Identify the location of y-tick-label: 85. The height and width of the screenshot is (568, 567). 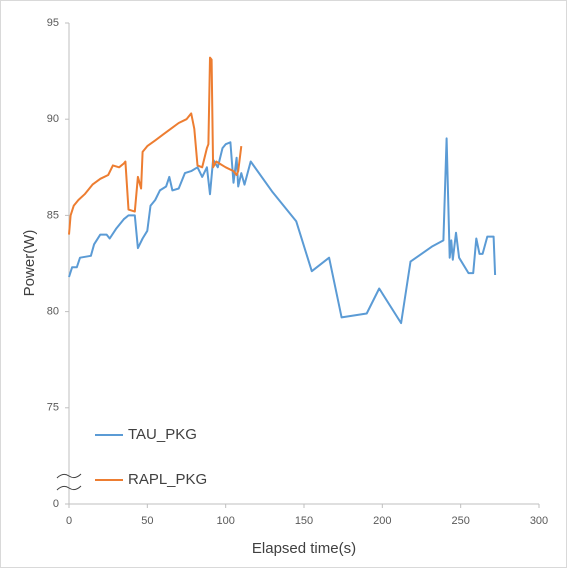
(53, 215).